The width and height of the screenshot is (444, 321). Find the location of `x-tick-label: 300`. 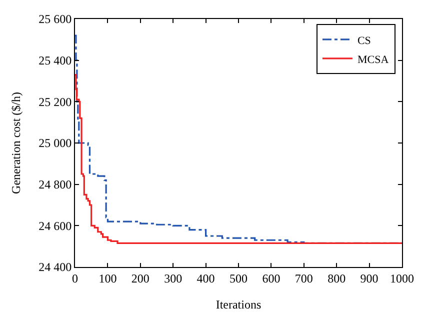

x-tick-label: 300 is located at coordinates (173, 278).